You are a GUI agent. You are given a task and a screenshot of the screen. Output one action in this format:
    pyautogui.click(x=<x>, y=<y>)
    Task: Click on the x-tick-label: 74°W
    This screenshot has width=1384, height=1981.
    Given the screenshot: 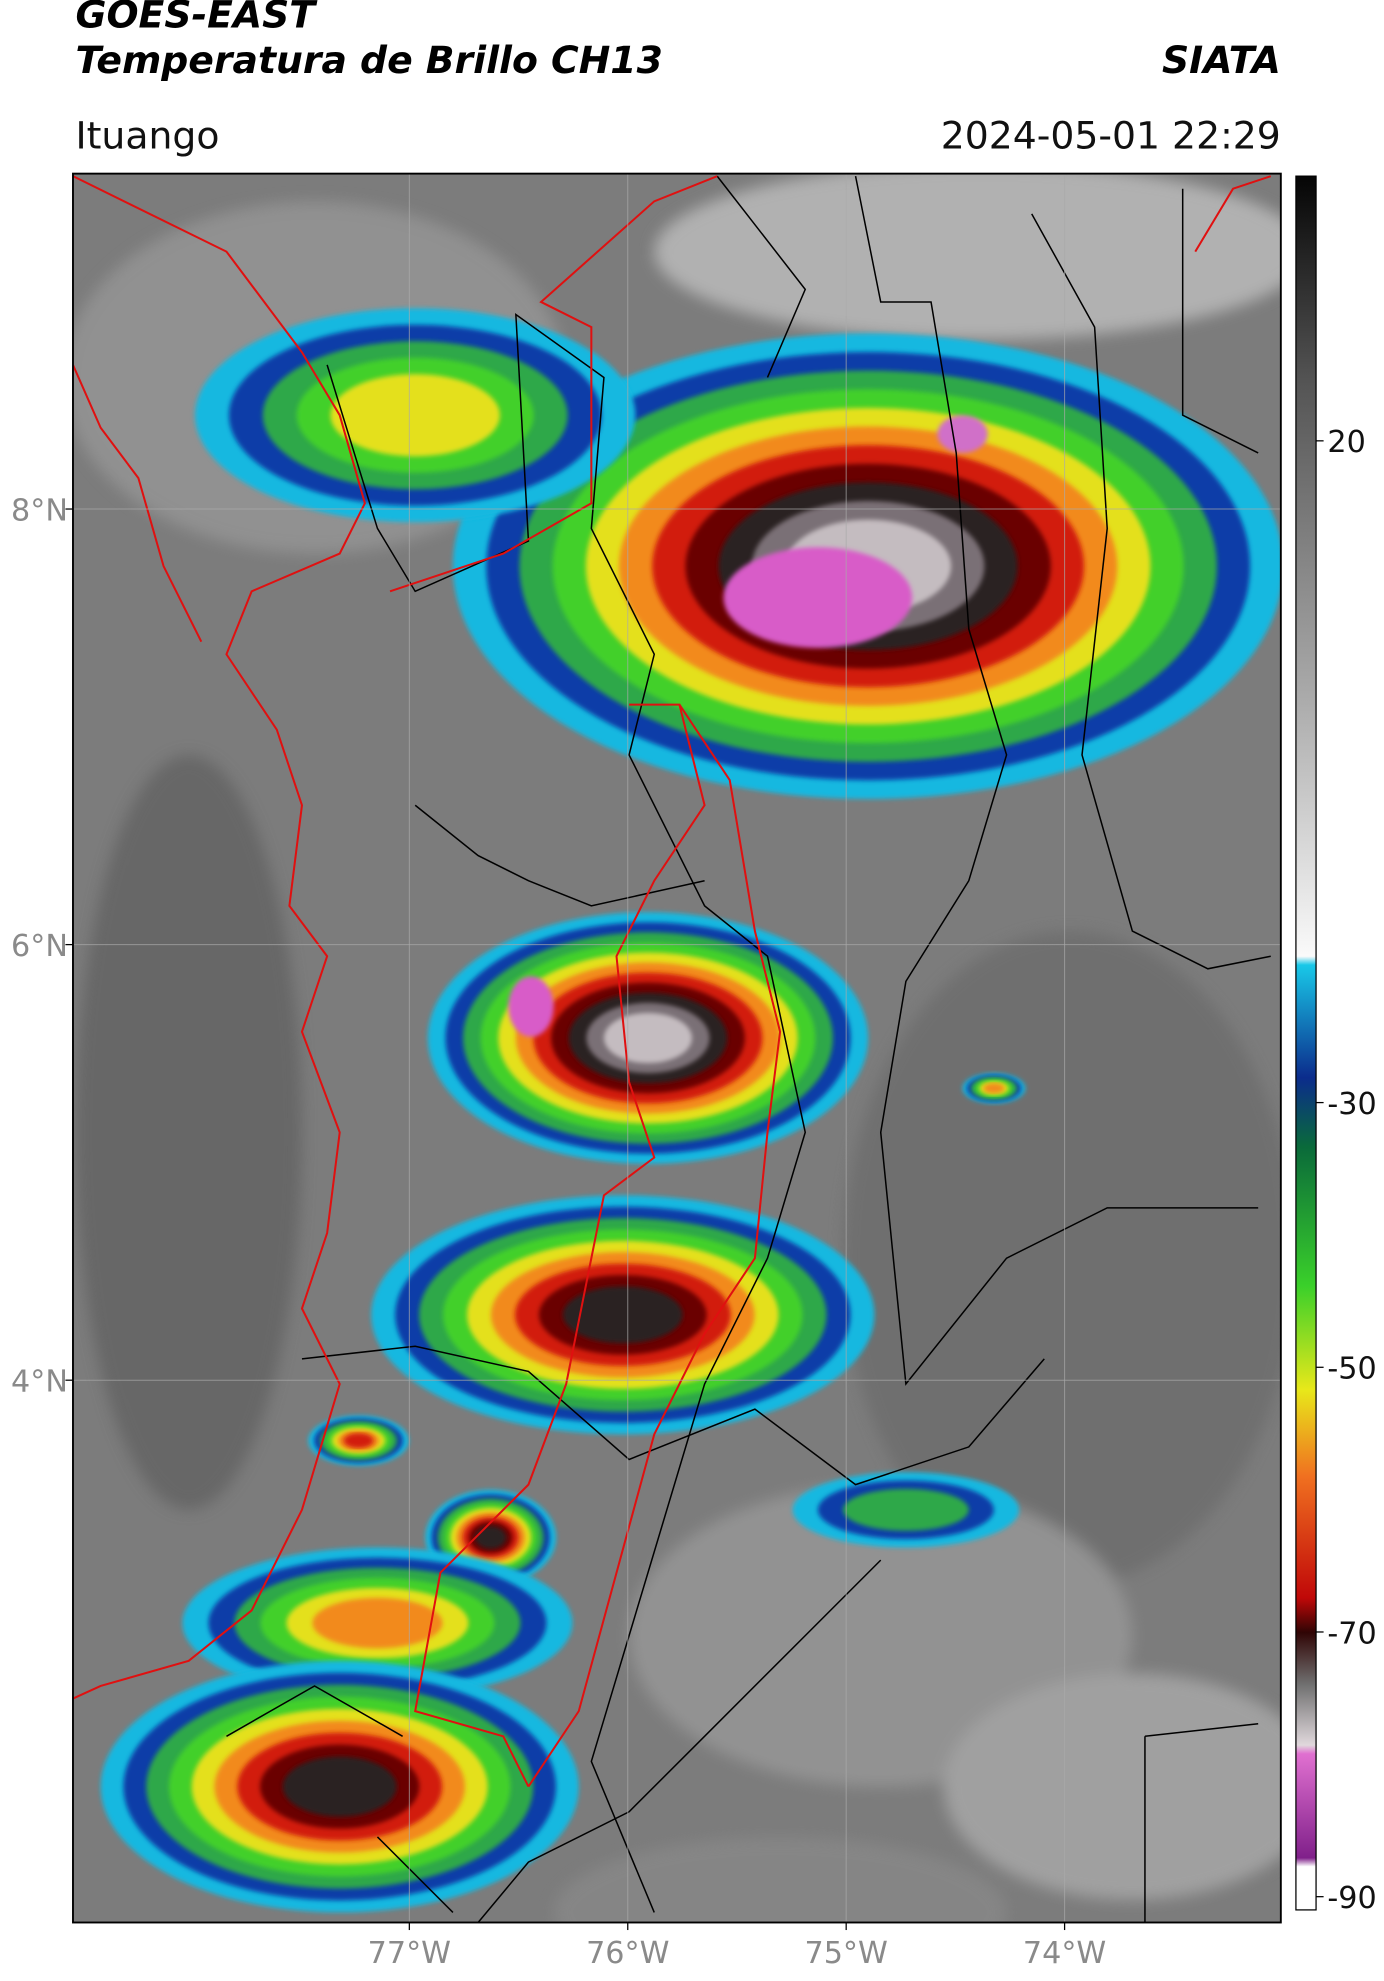 What is the action you would take?
    pyautogui.click(x=1064, y=1953)
    